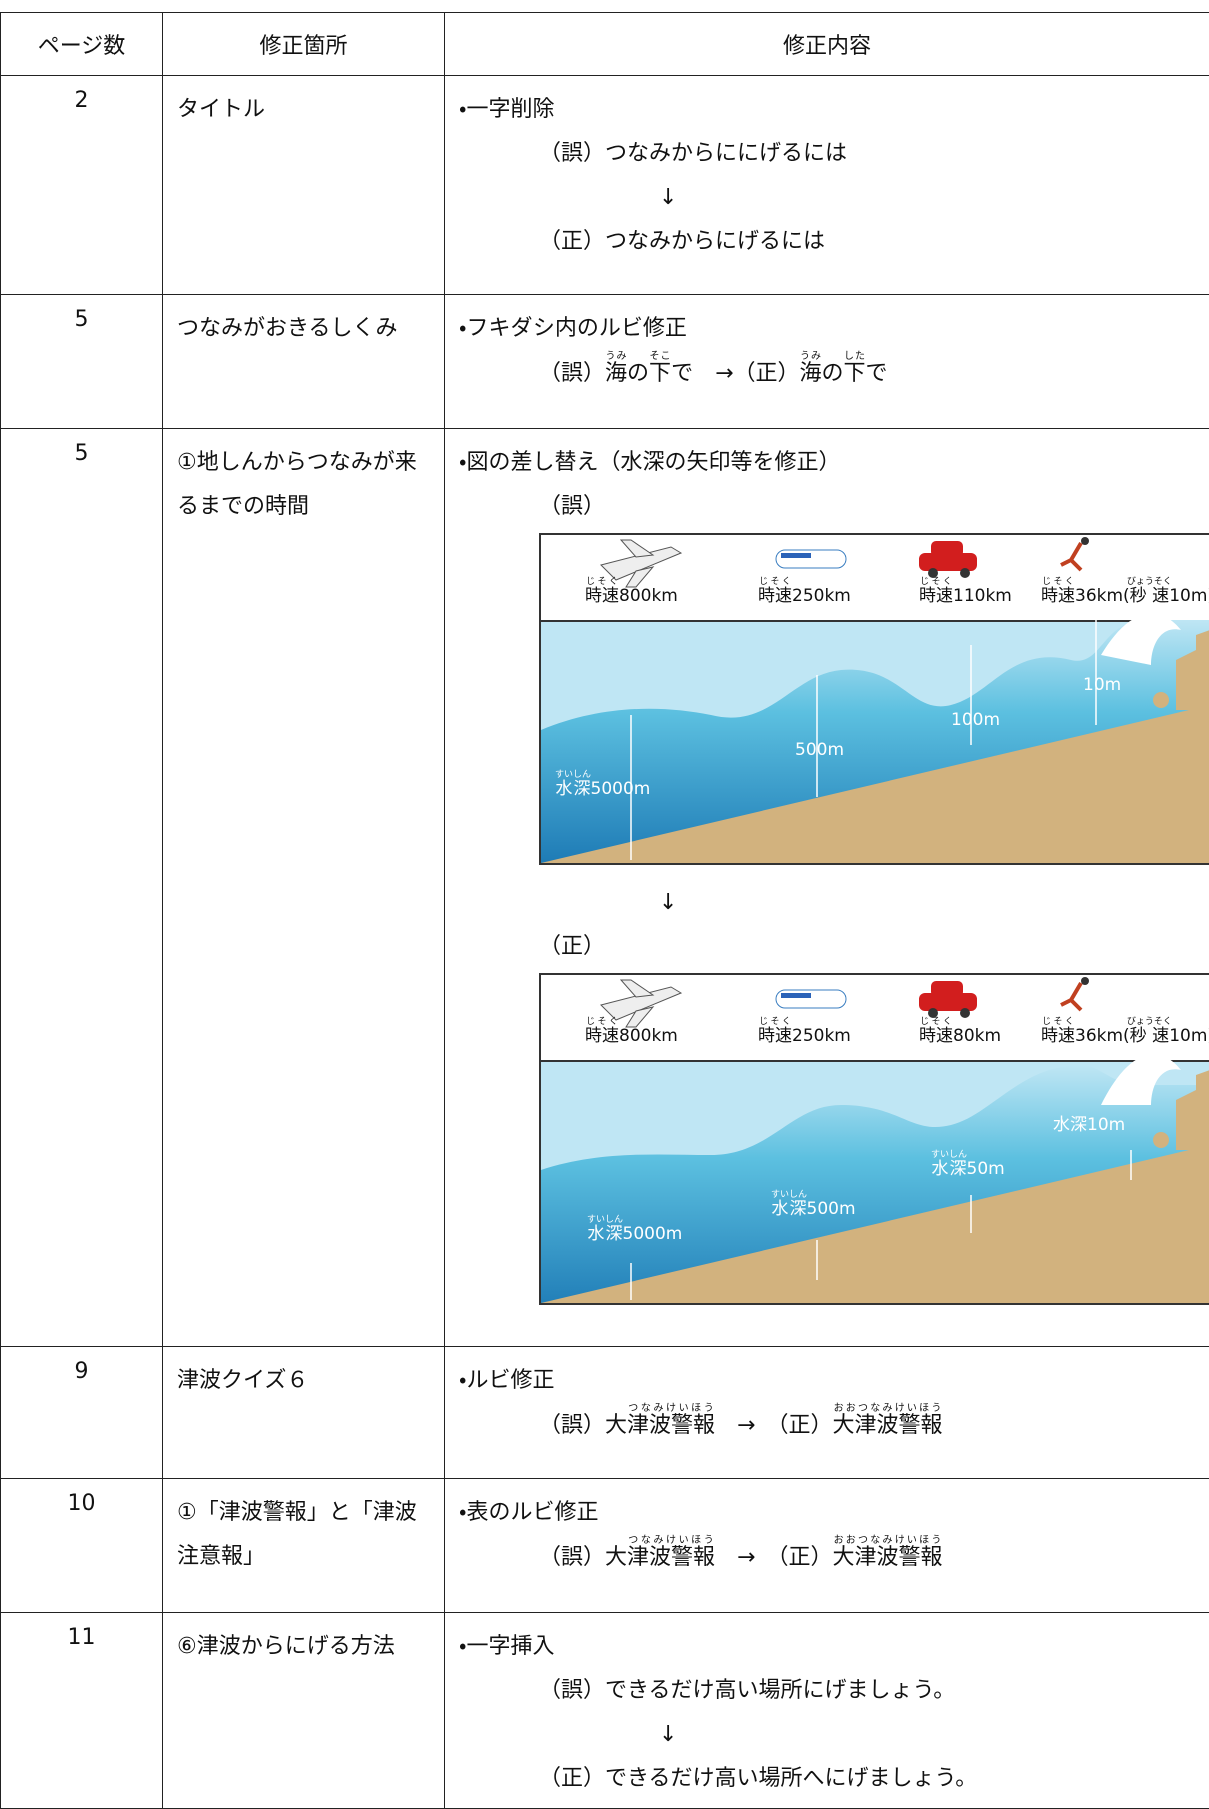 Image resolution: width=1209 pixels, height=1809 pixels. I want to click on ruby-text: 下そこ, so click(660, 369).